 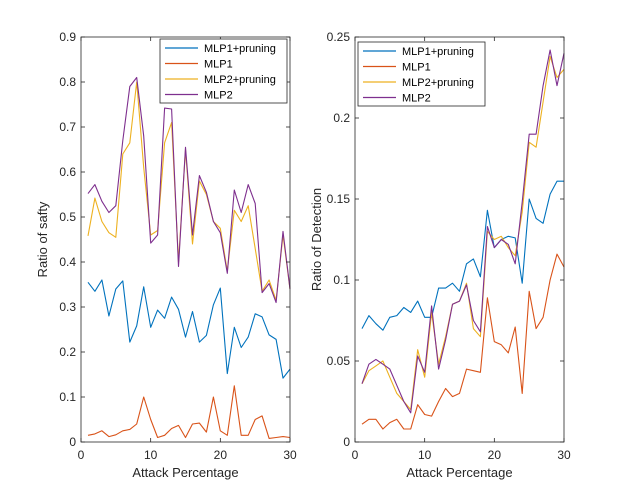 What do you see at coordinates (339, 199) in the screenshot?
I see `y-tick-label: 0.15` at bounding box center [339, 199].